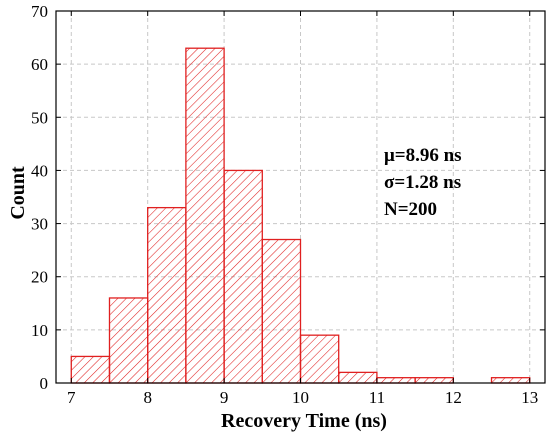  I want to click on y-tick-label: 60, so click(39, 64).